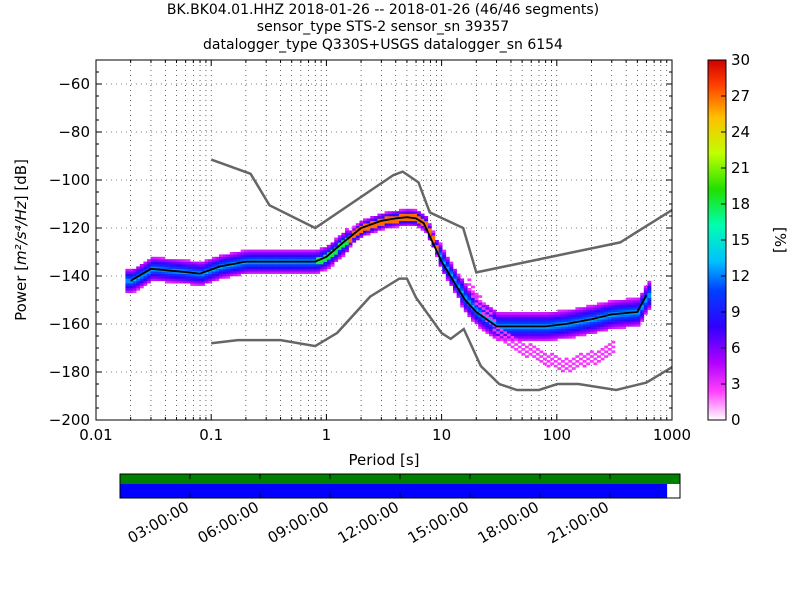  What do you see at coordinates (740, 276) in the screenshot?
I see `colorbar-tick-label: 12` at bounding box center [740, 276].